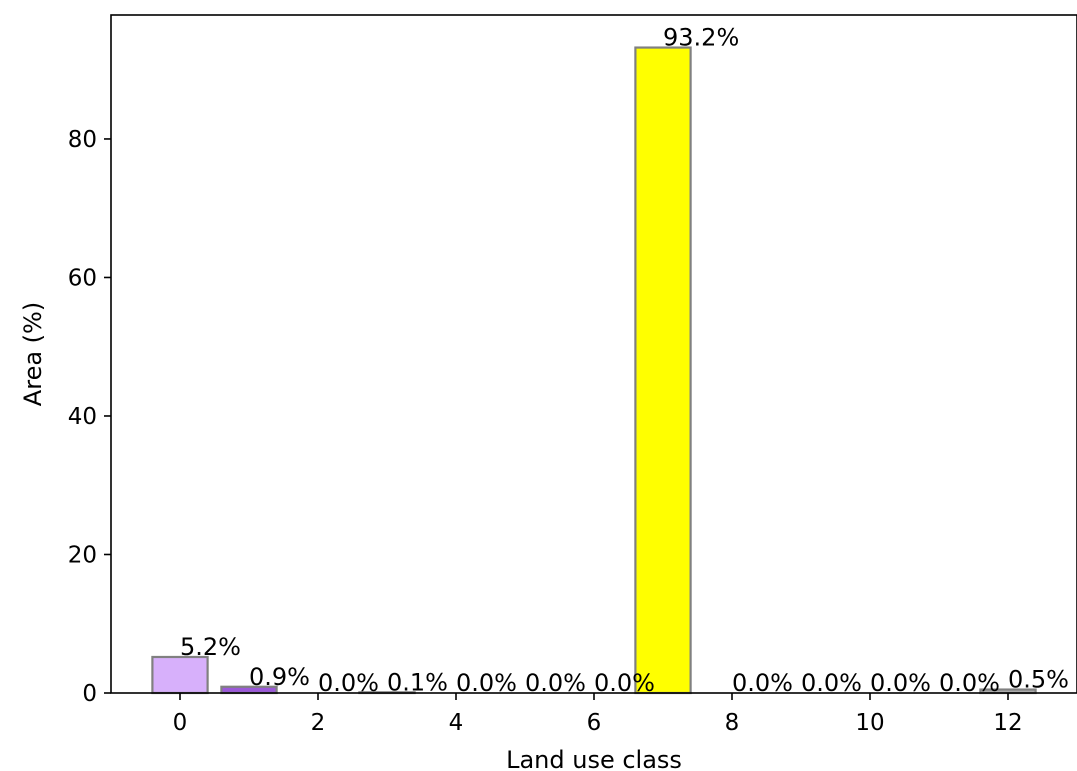  What do you see at coordinates (318, 723) in the screenshot?
I see `x-tick-label: 2` at bounding box center [318, 723].